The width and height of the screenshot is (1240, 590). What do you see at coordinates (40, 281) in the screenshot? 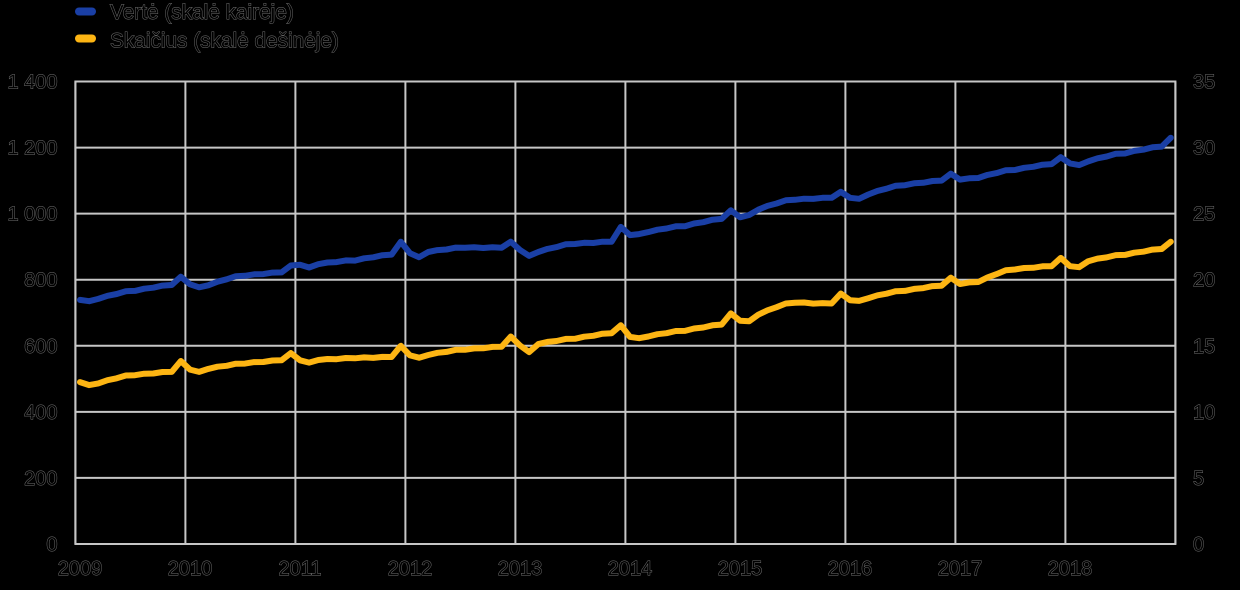
I see `svg-text: 800` at bounding box center [40, 281].